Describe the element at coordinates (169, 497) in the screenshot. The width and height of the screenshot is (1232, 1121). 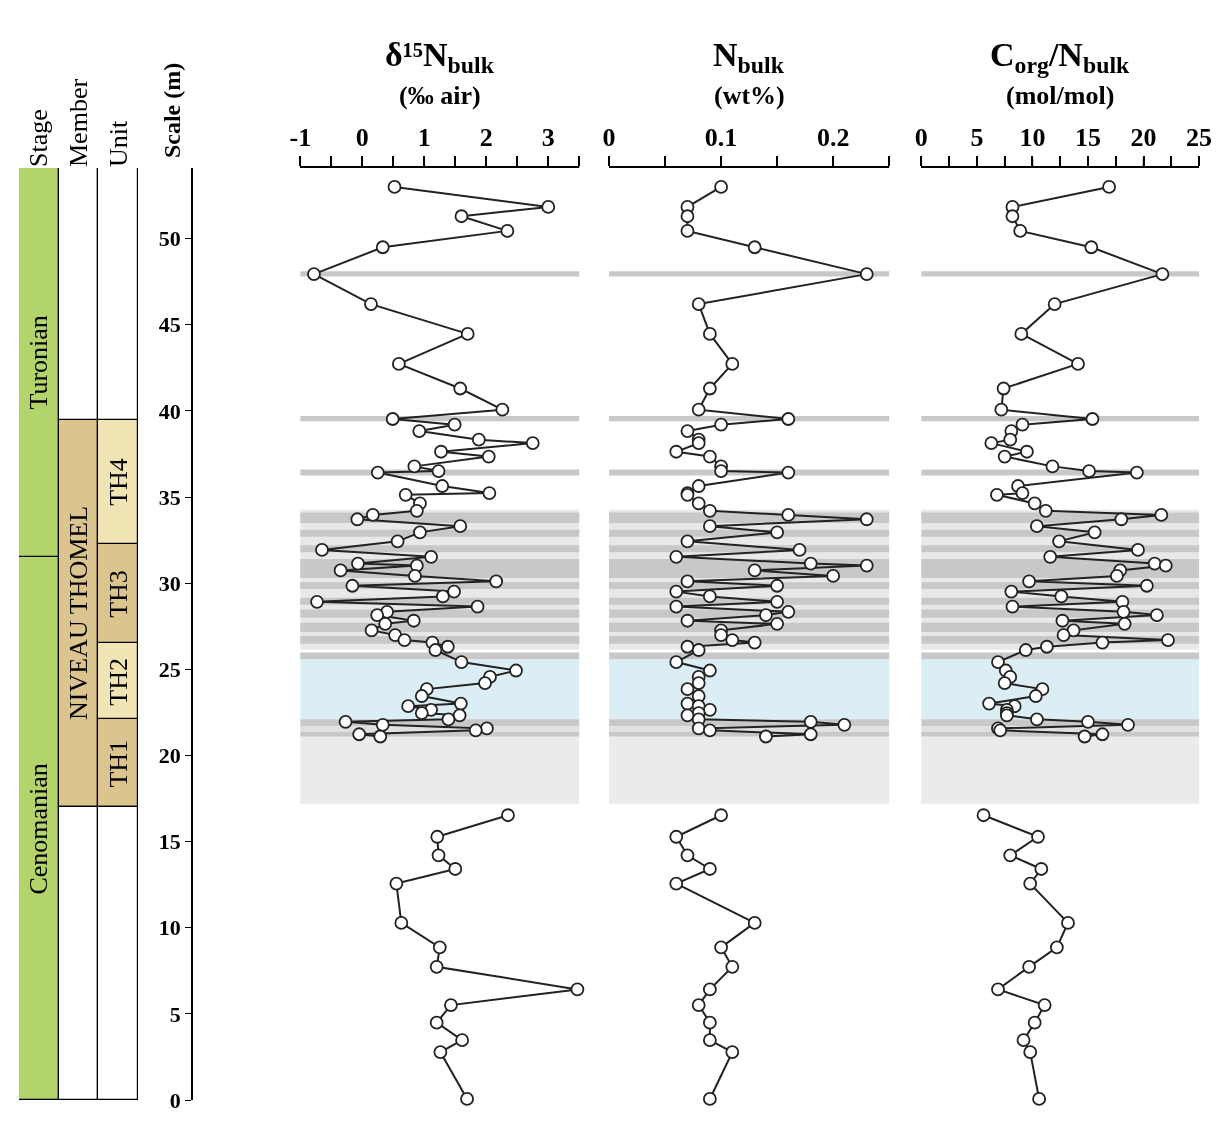
I see `y-tick-label: 35` at that location.